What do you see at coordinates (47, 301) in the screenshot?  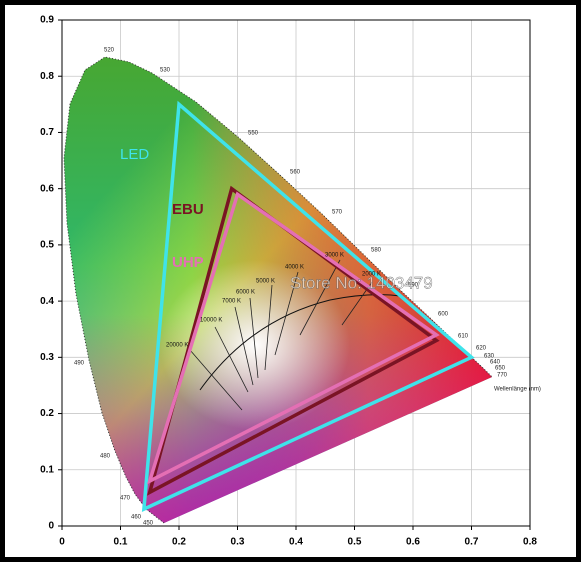 I see `y-tick-label: 0.4` at bounding box center [47, 301].